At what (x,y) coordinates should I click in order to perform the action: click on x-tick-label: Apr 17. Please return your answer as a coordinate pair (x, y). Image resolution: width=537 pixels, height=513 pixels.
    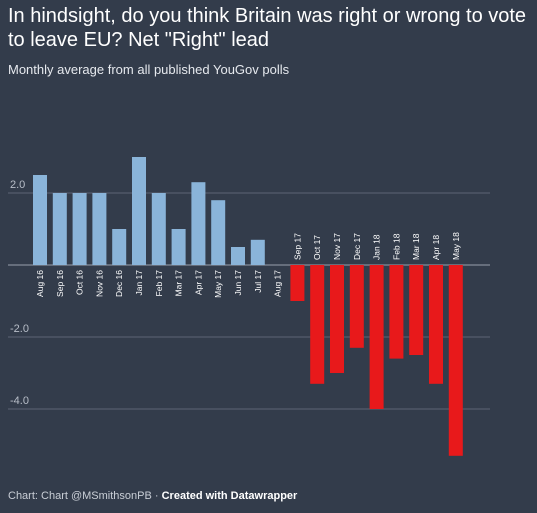
    Looking at the image, I should click on (198, 282).